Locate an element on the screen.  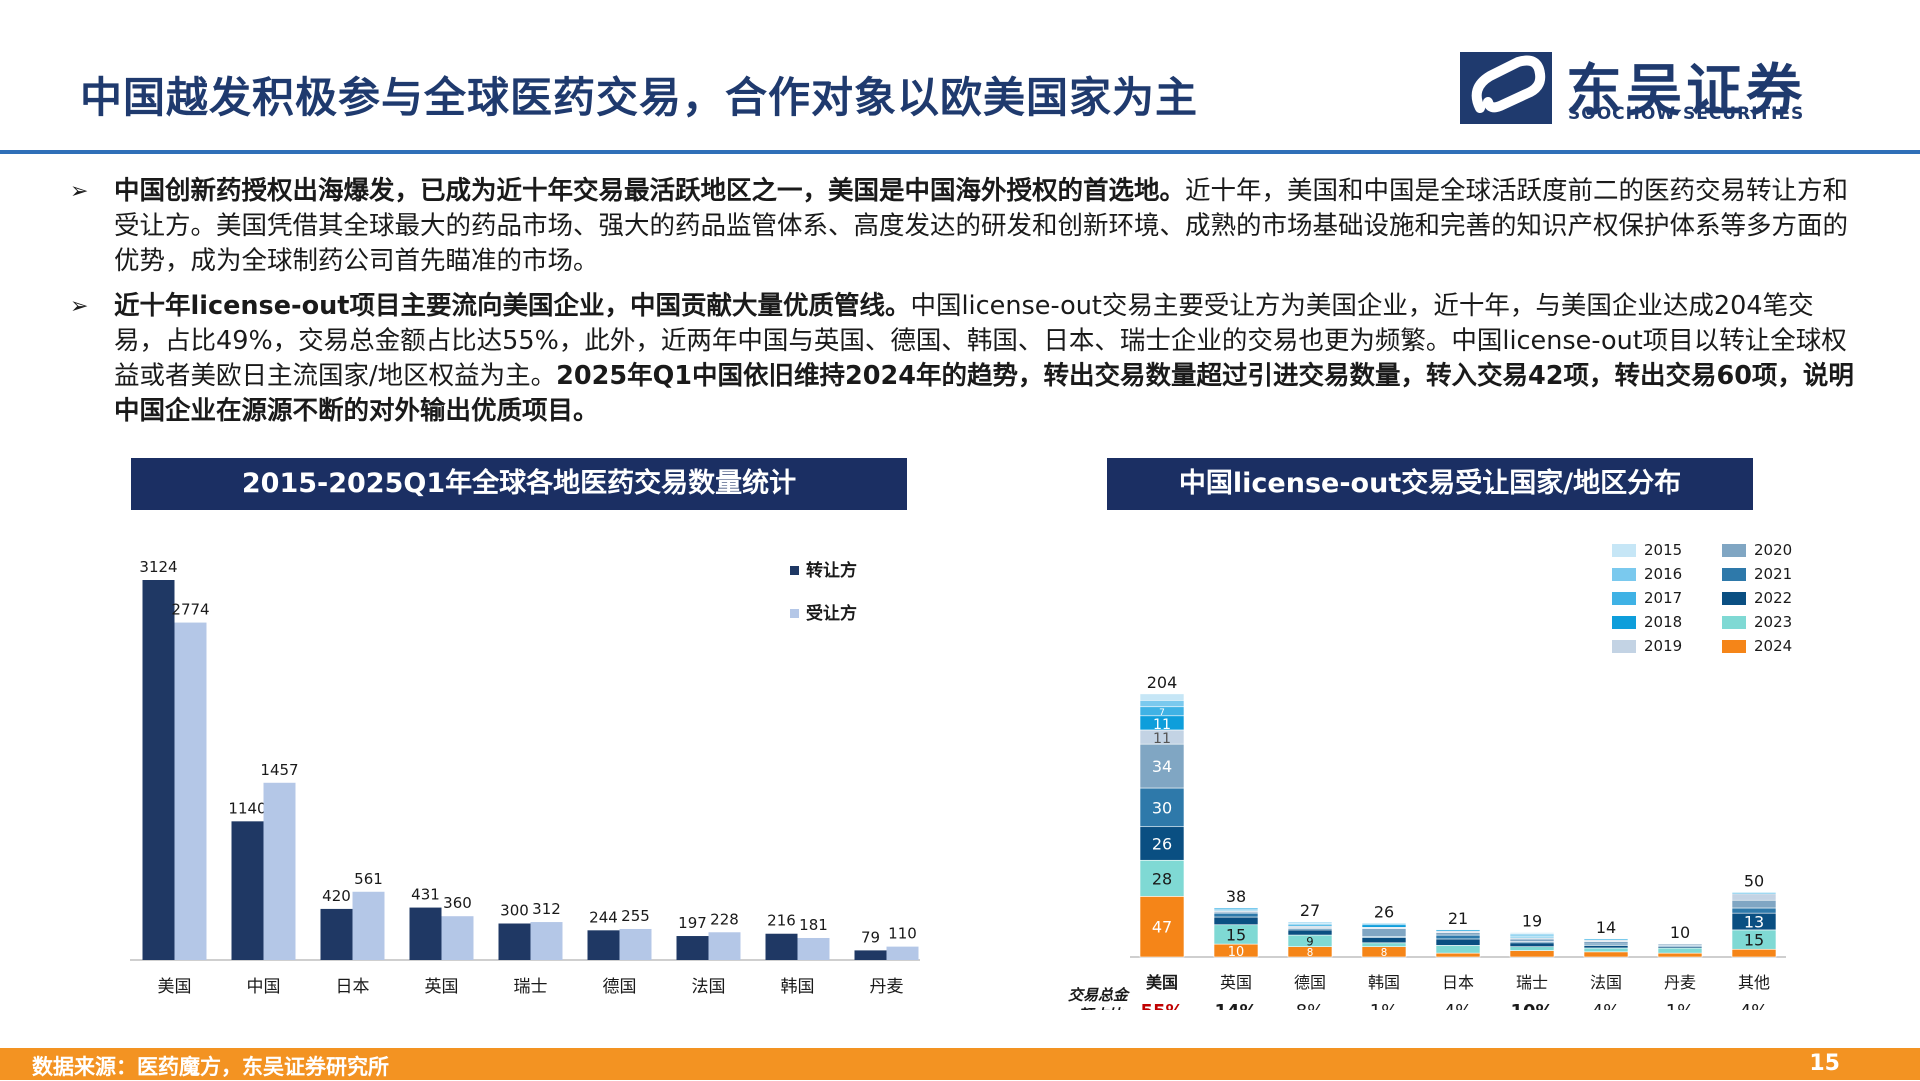
amount-share-caption: 额占比 is located at coordinates (1101, 1008).